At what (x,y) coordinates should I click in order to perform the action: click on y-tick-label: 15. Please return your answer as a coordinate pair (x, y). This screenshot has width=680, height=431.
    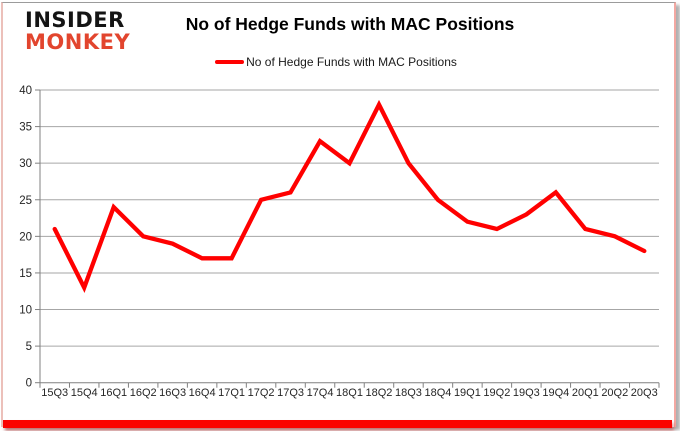
    Looking at the image, I should click on (25, 274).